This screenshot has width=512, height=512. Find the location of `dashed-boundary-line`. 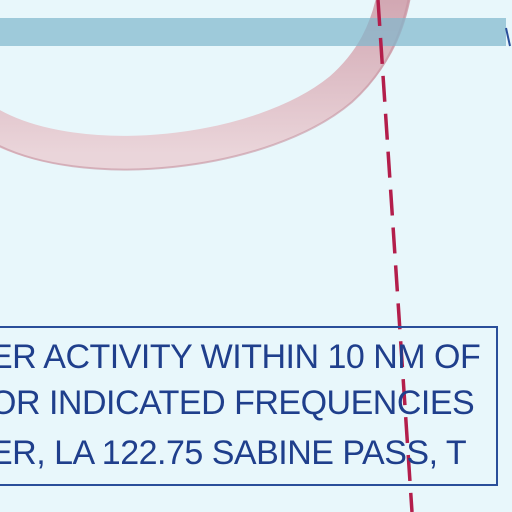

dashed-boundary-line is located at coordinates (395, 256).